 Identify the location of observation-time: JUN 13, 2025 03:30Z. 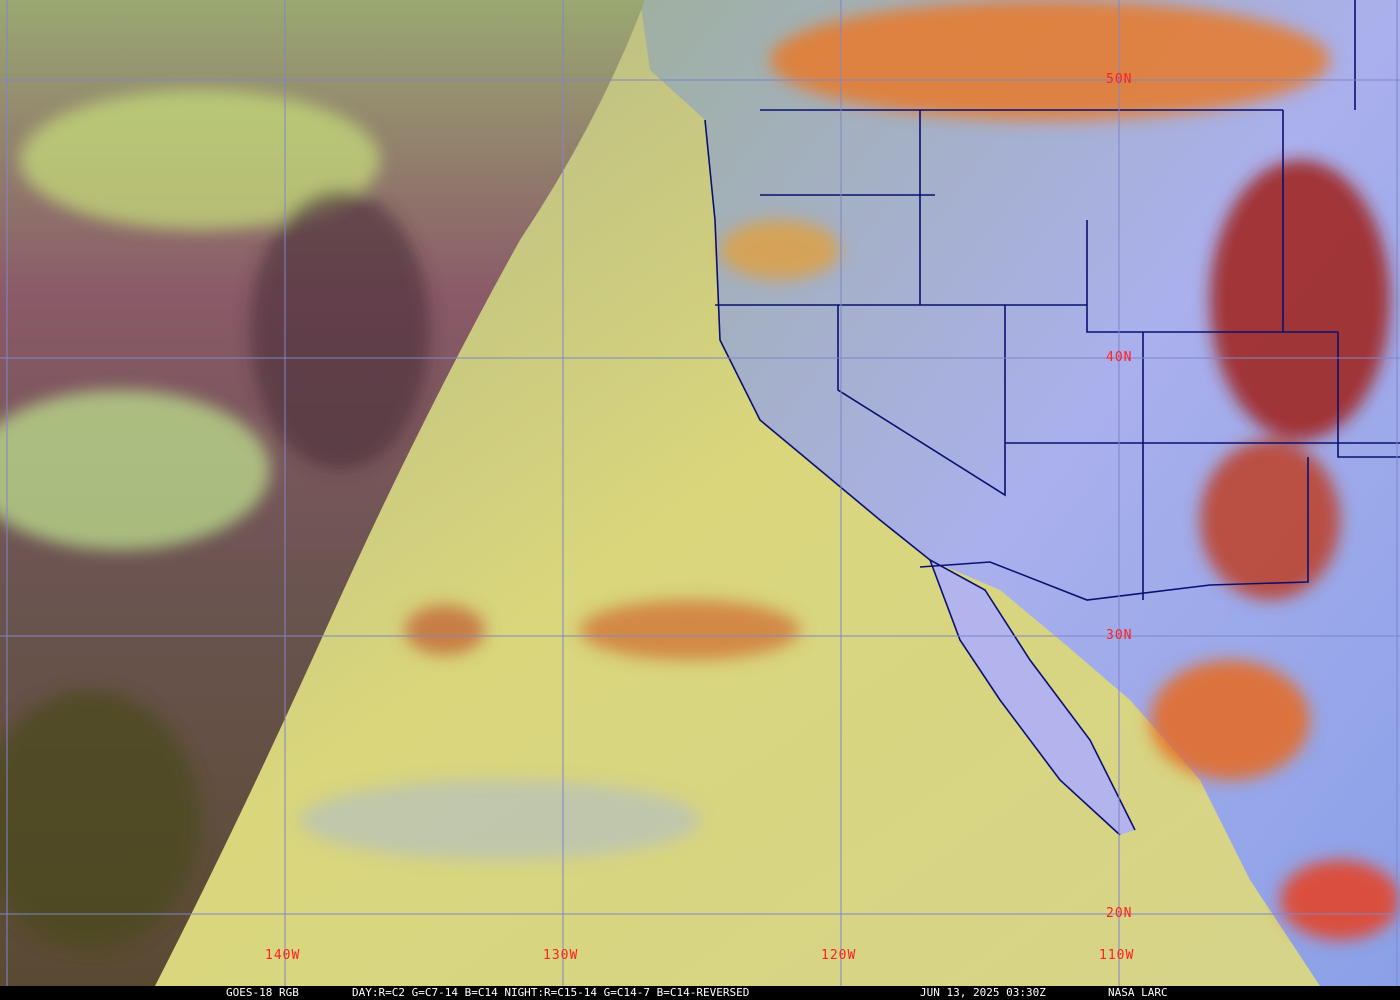
(983, 992).